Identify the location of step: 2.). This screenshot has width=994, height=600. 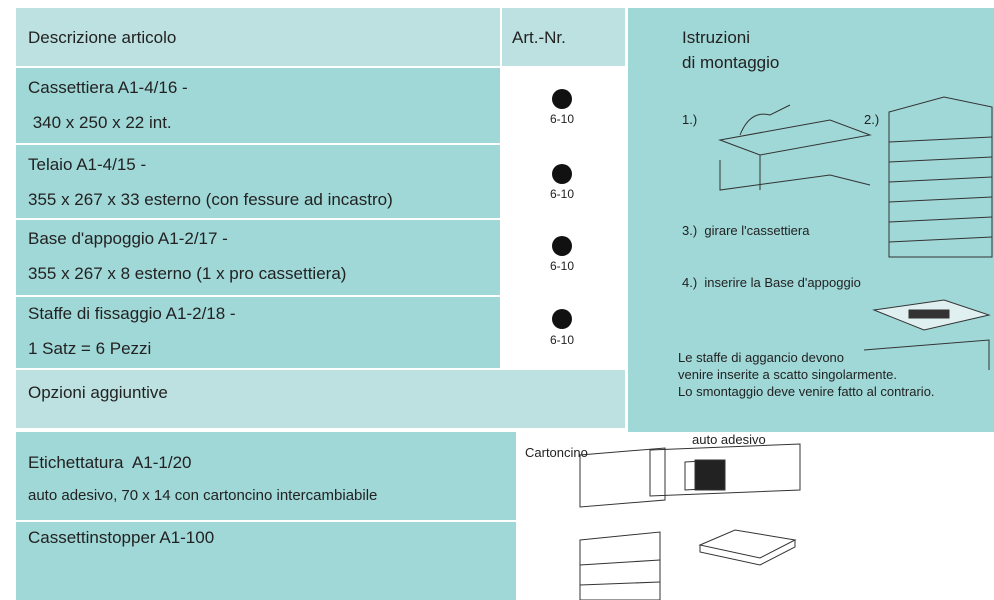
(872, 119).